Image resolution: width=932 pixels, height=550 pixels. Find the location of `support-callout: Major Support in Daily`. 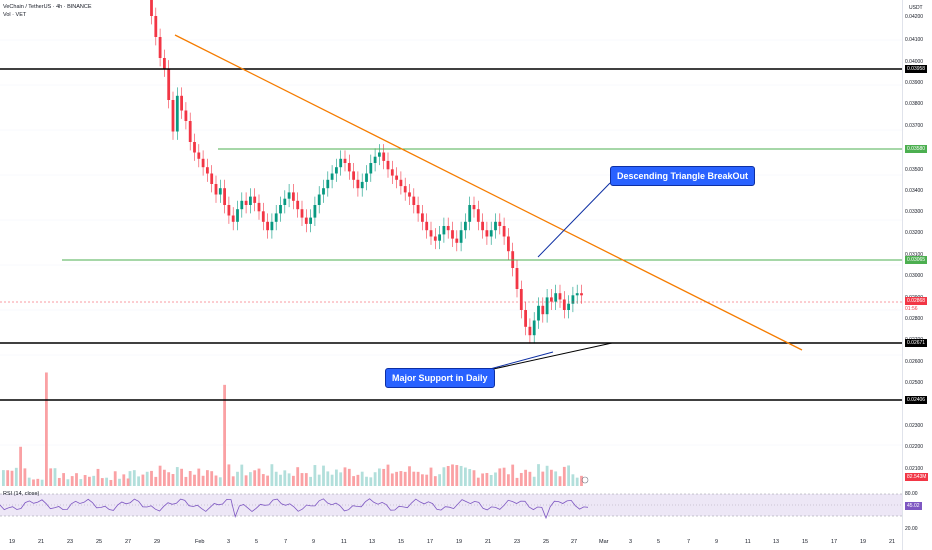

support-callout: Major Support in Daily is located at coordinates (440, 378).